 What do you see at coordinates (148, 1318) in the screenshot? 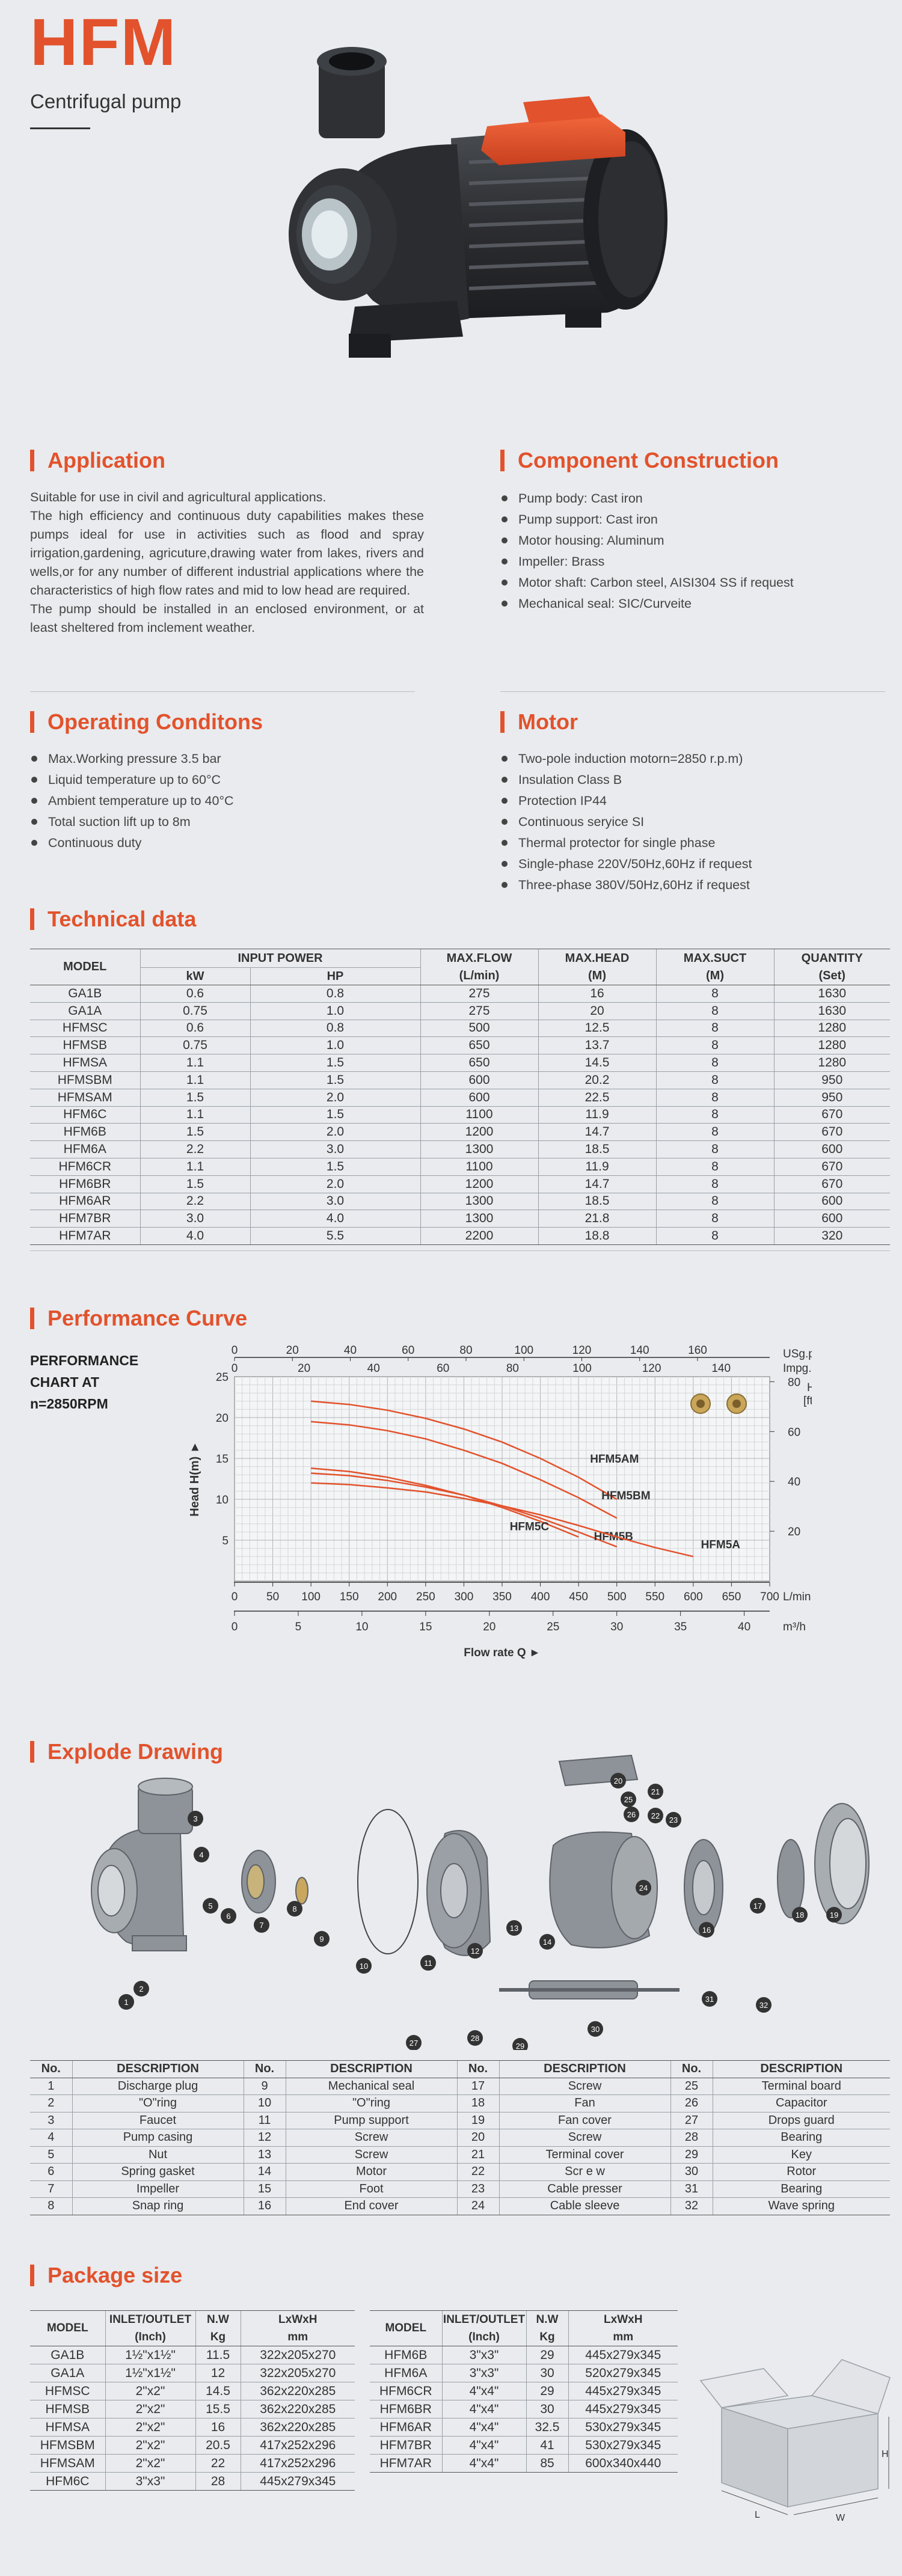
I see `performance-title: Performance Curve` at bounding box center [148, 1318].